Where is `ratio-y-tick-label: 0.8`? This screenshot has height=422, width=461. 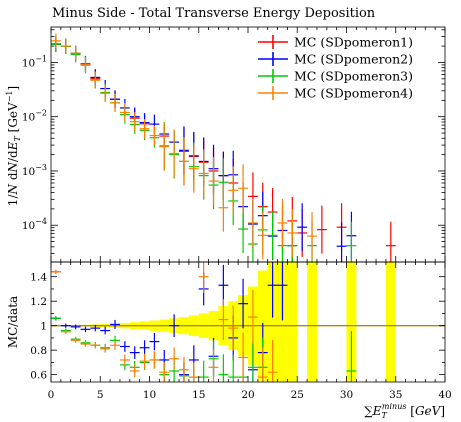 ratio-y-tick-label: 0.8 is located at coordinates (38, 351).